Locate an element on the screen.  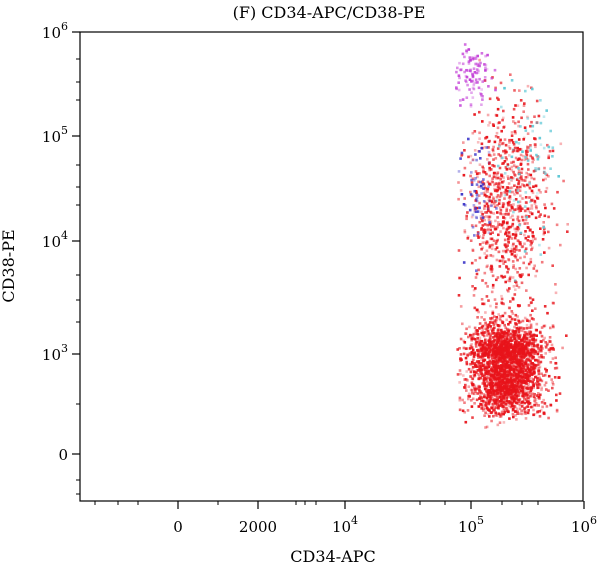
y-tick-label: 0 is located at coordinates (63, 455).